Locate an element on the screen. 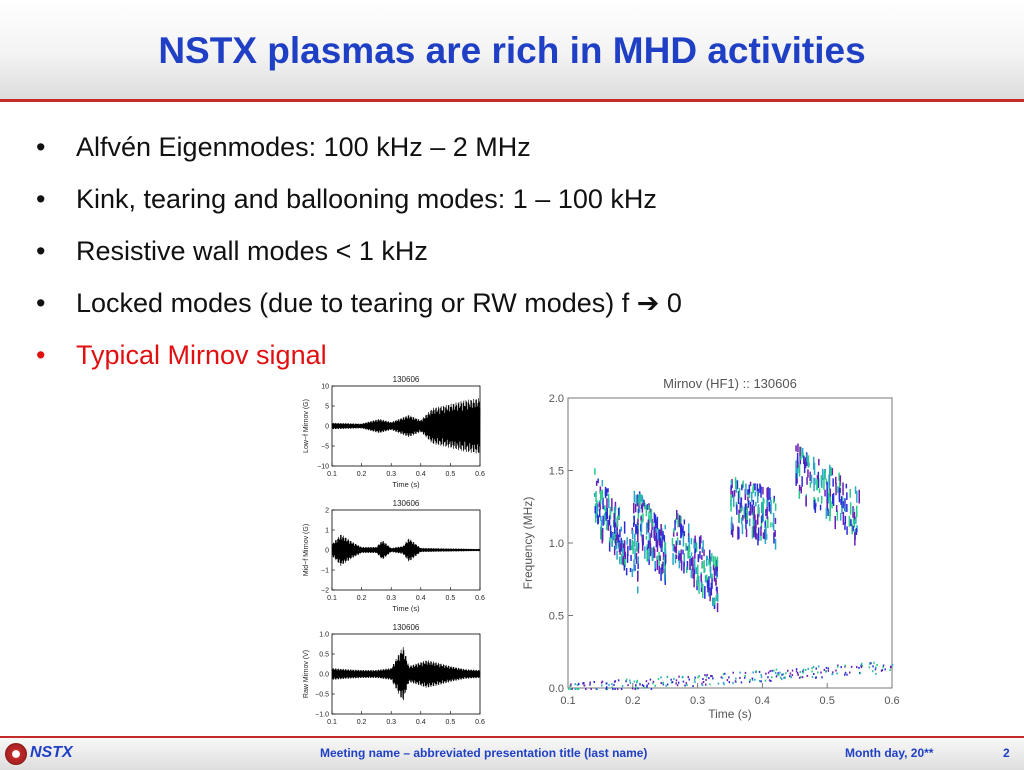 This screenshot has height=770, width=1024. y-tick-label: 0.5 is located at coordinates (324, 655).